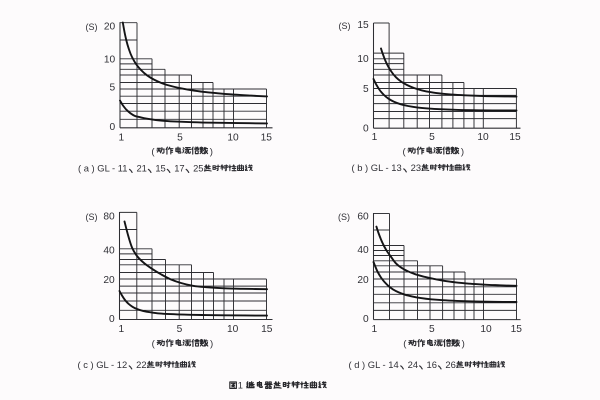 The width and height of the screenshot is (600, 400). I want to click on svg-text: 22, so click(141, 364).